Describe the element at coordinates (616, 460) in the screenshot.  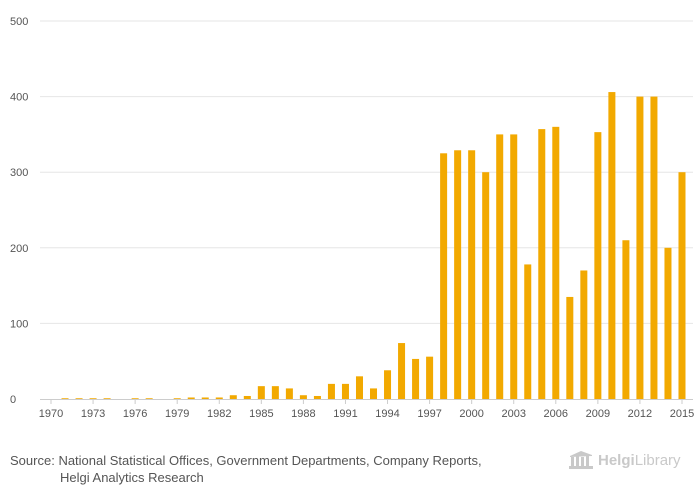
I see `logo-text-bold: Helgi` at that location.